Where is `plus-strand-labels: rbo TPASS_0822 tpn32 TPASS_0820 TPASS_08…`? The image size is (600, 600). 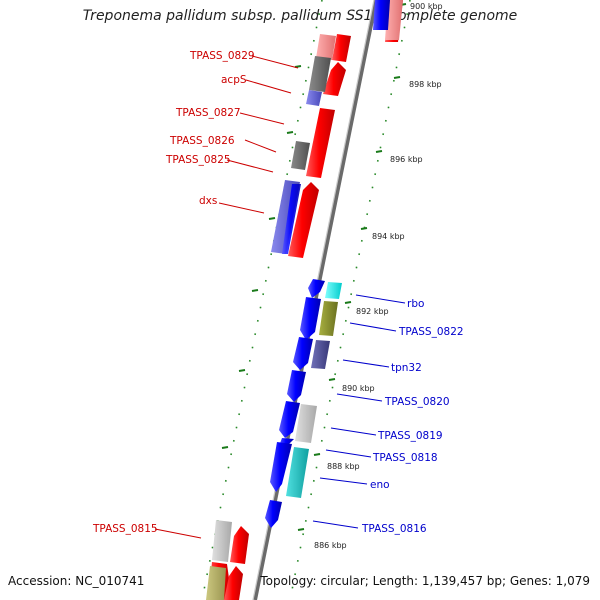 plus-strand-labels: rbo TPASS_0822 tpn32 TPASS_0820 TPASS_08… is located at coordinates (412, 416).